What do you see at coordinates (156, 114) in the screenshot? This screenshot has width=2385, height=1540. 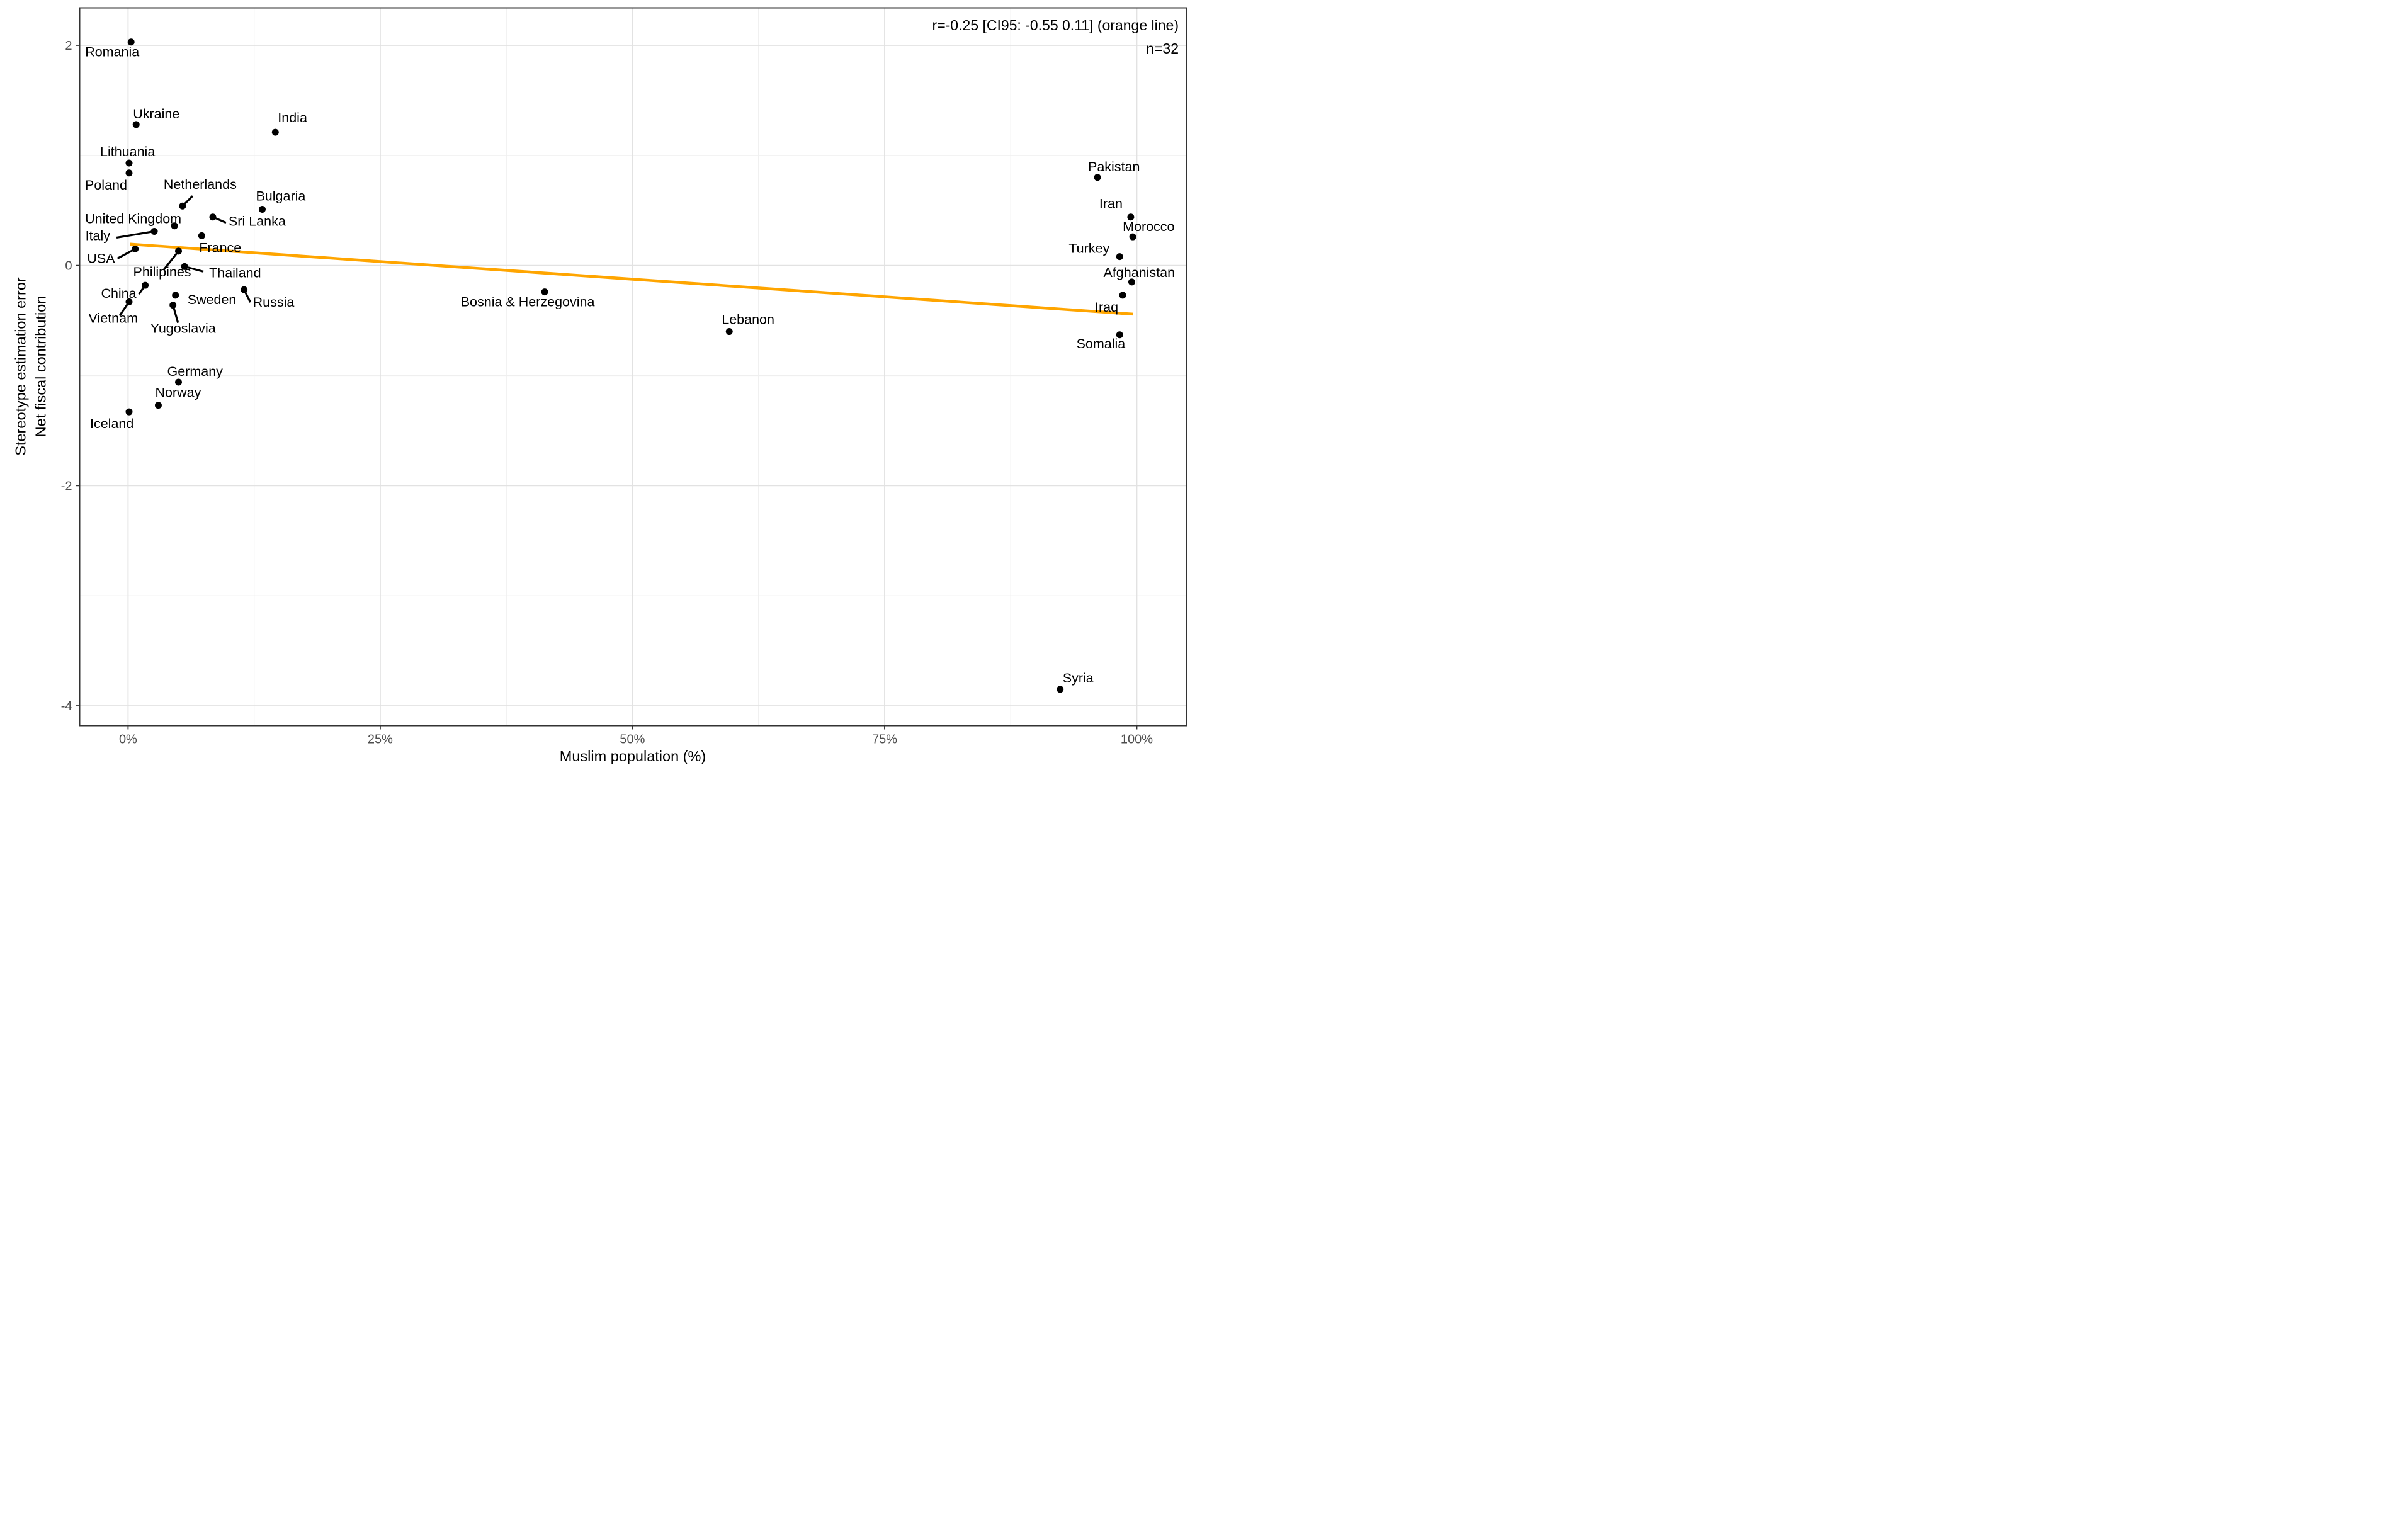 I see `data-point-label: Ukraine` at bounding box center [156, 114].